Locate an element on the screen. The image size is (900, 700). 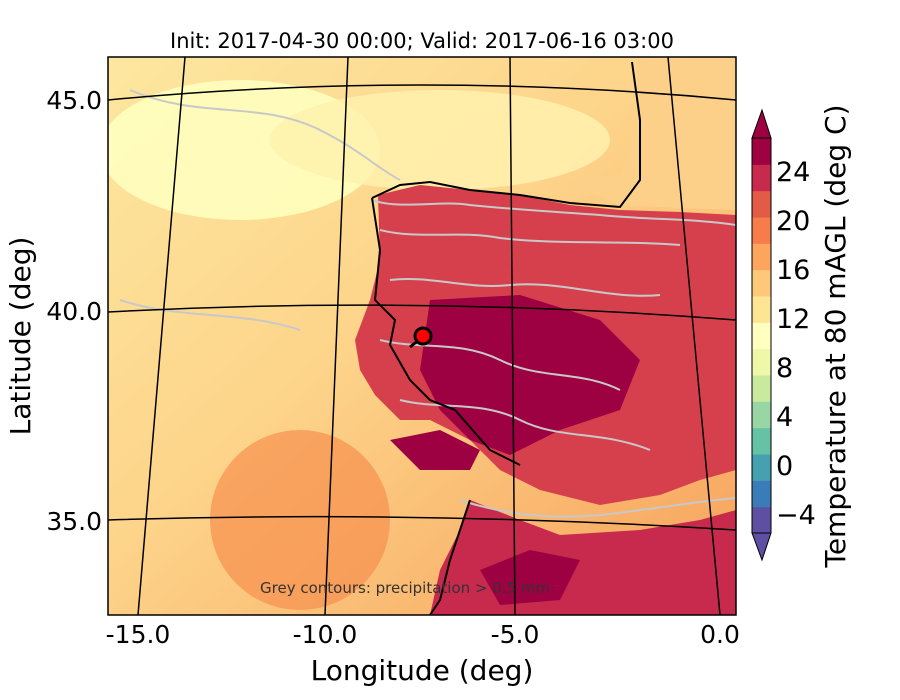
y-tick-label: 35.0 is located at coordinates (74, 521).